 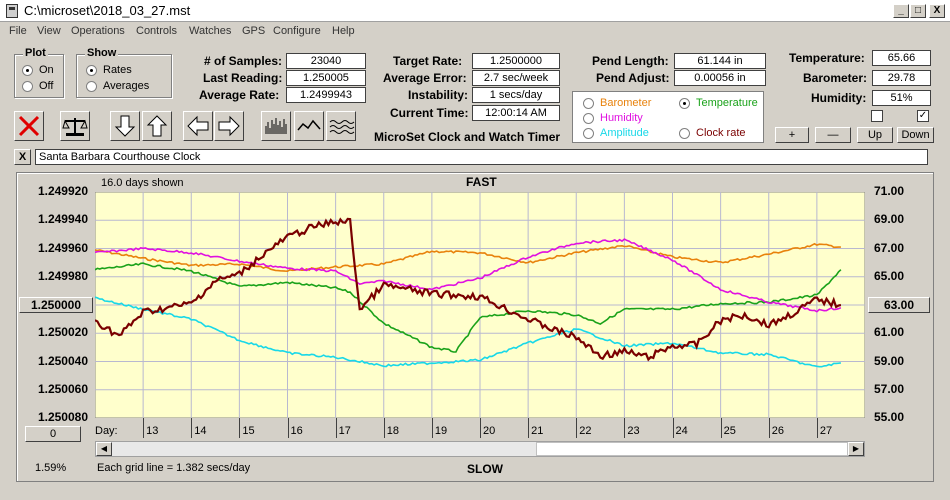 What do you see at coordinates (684, 103) in the screenshot?
I see `series-temperature-radio` at bounding box center [684, 103].